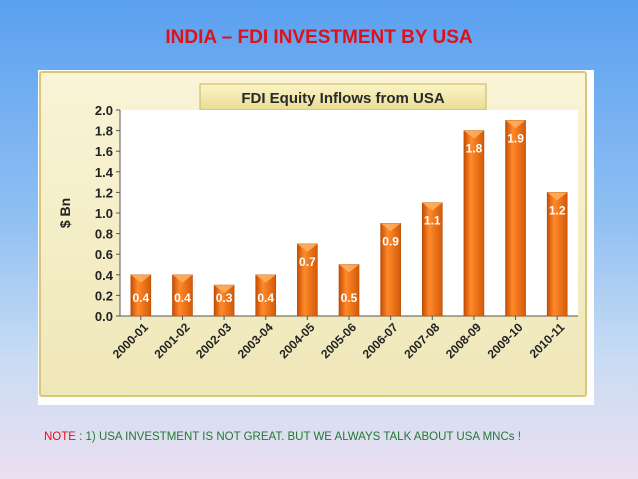 The image size is (638, 479). I want to click on y-axis-label: $ Bn, so click(65, 213).